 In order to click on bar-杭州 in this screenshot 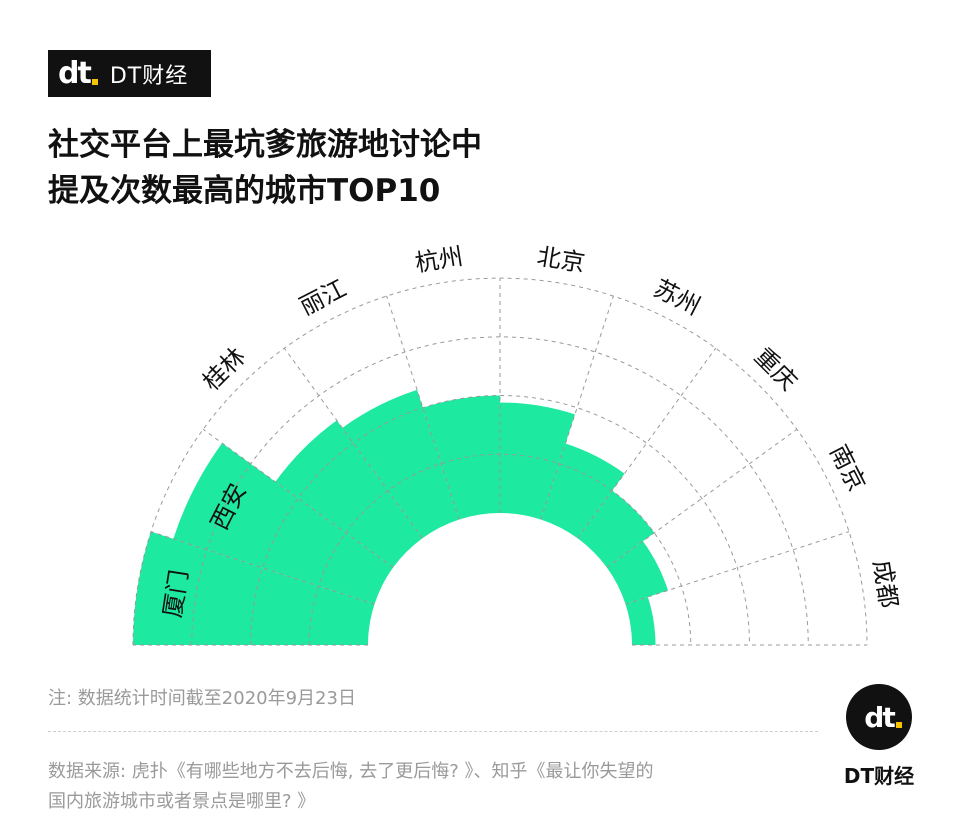, I will do `click(461, 457)`.